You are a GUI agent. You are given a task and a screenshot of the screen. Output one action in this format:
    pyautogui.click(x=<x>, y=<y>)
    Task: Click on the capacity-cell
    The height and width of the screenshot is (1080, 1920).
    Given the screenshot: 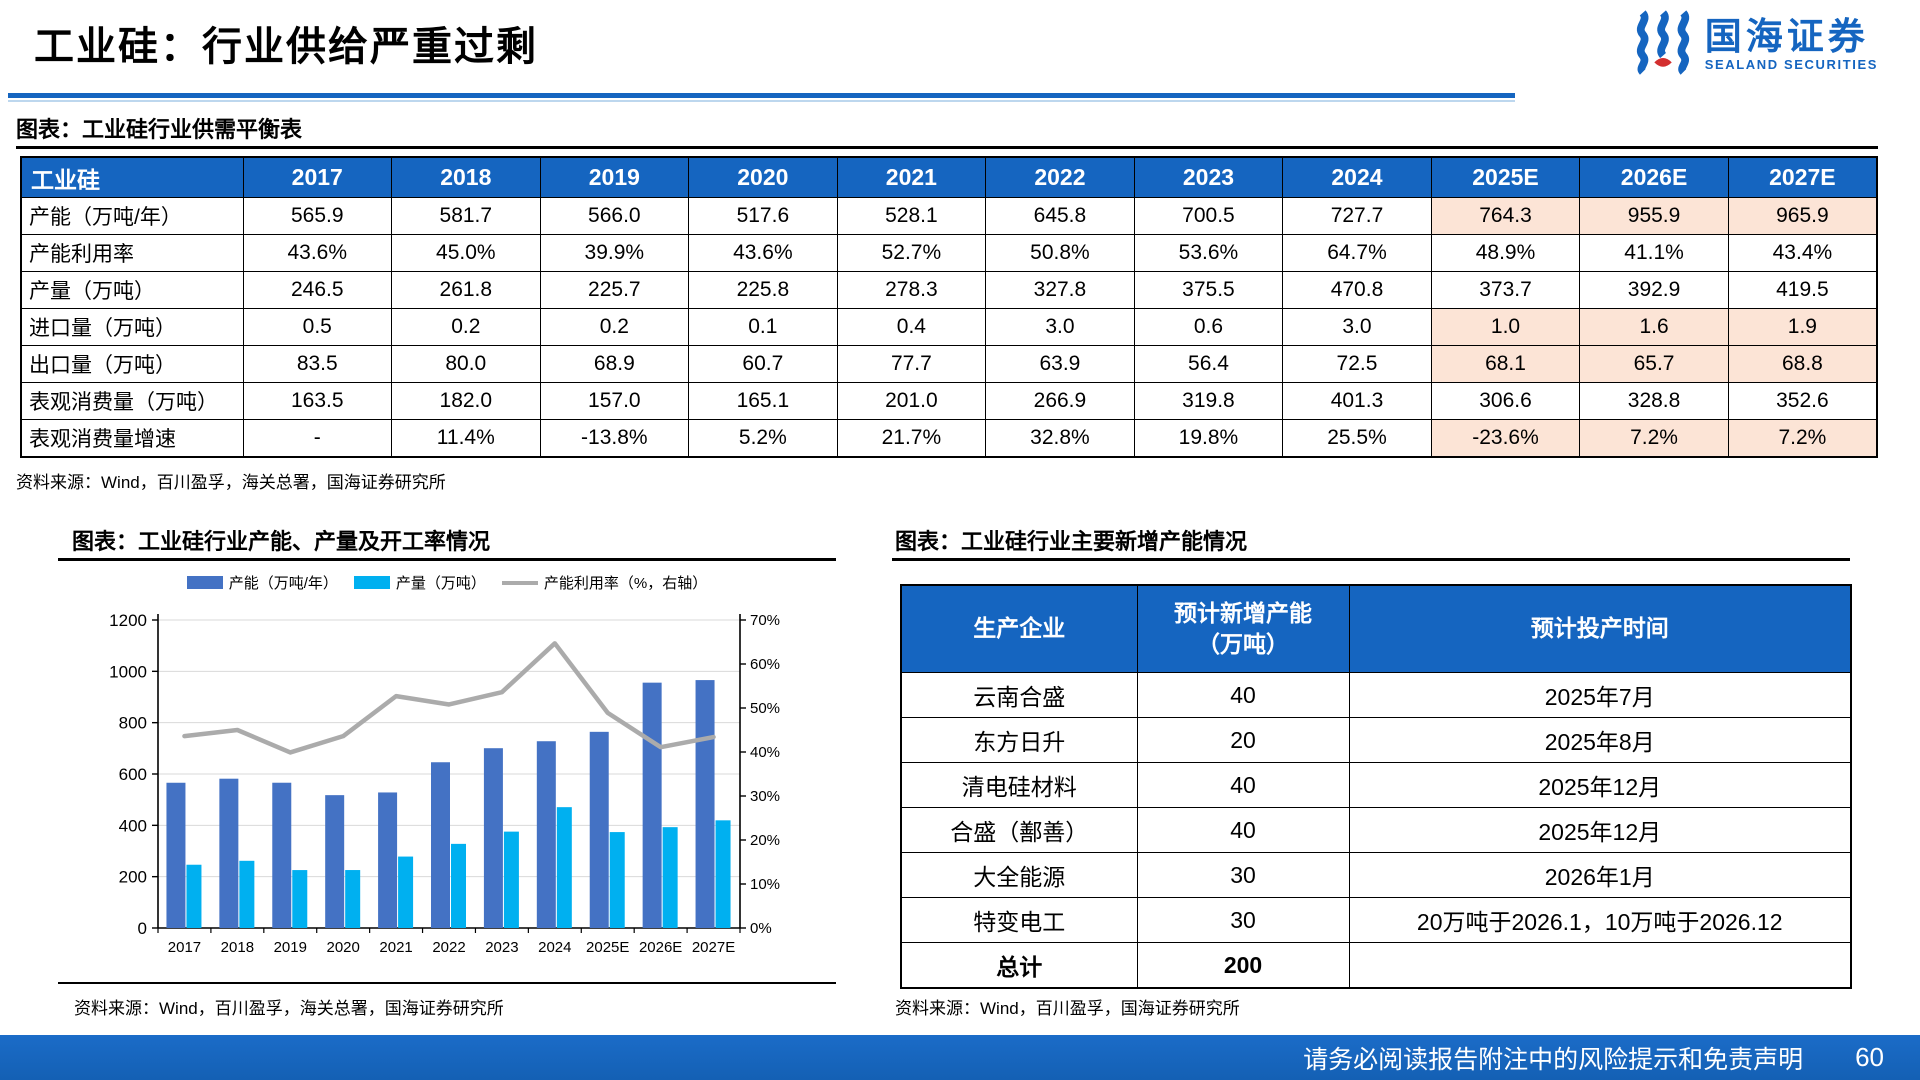 What is the action you would take?
    pyautogui.click(x=1600, y=965)
    